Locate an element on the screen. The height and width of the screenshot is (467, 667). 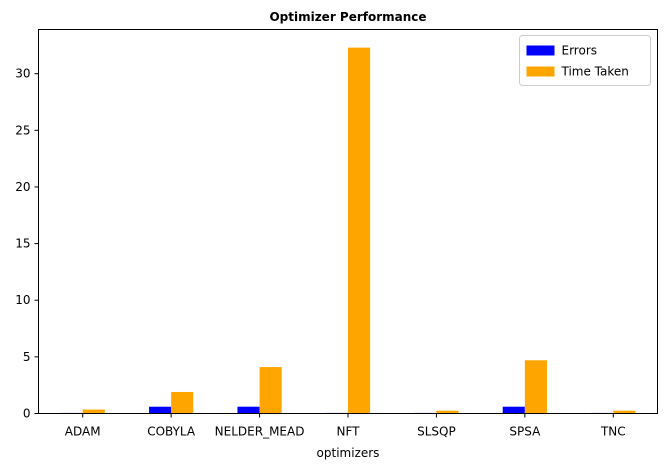
x-tick-label: NELDER_MEAD is located at coordinates (260, 432).